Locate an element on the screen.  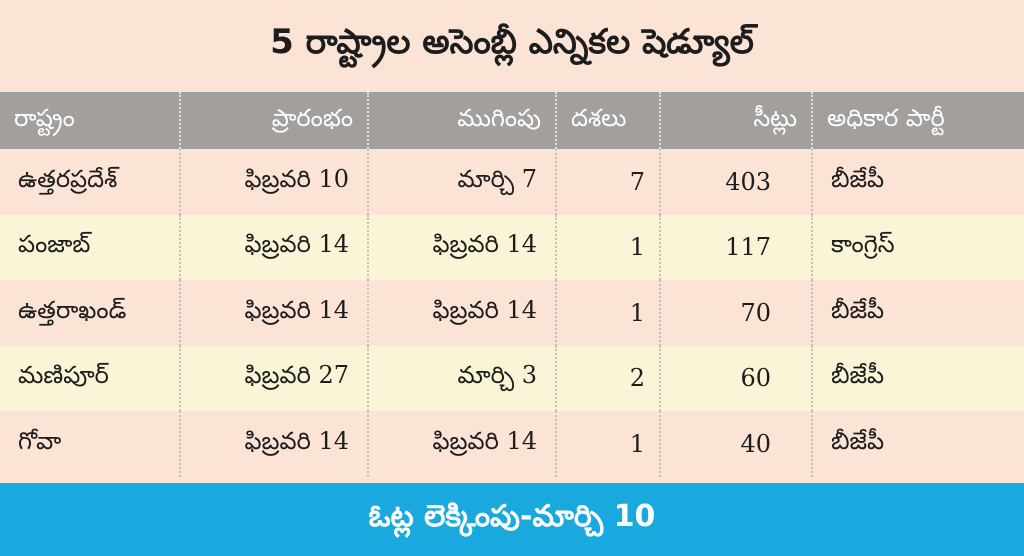
table-row: గోవా ఫిబ్రవరి 14 ఫిబ్రవరి 14 1 40 బీజేపీ is located at coordinates (512, 444).